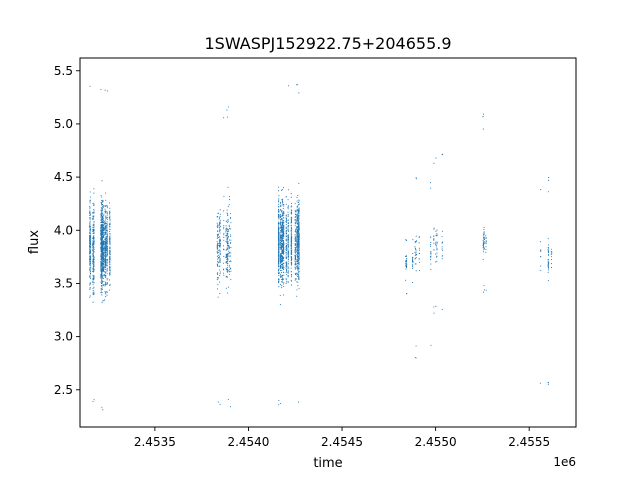 This screenshot has width=640, height=480. I want to click on x-tick-label: 2.4535, so click(155, 442).